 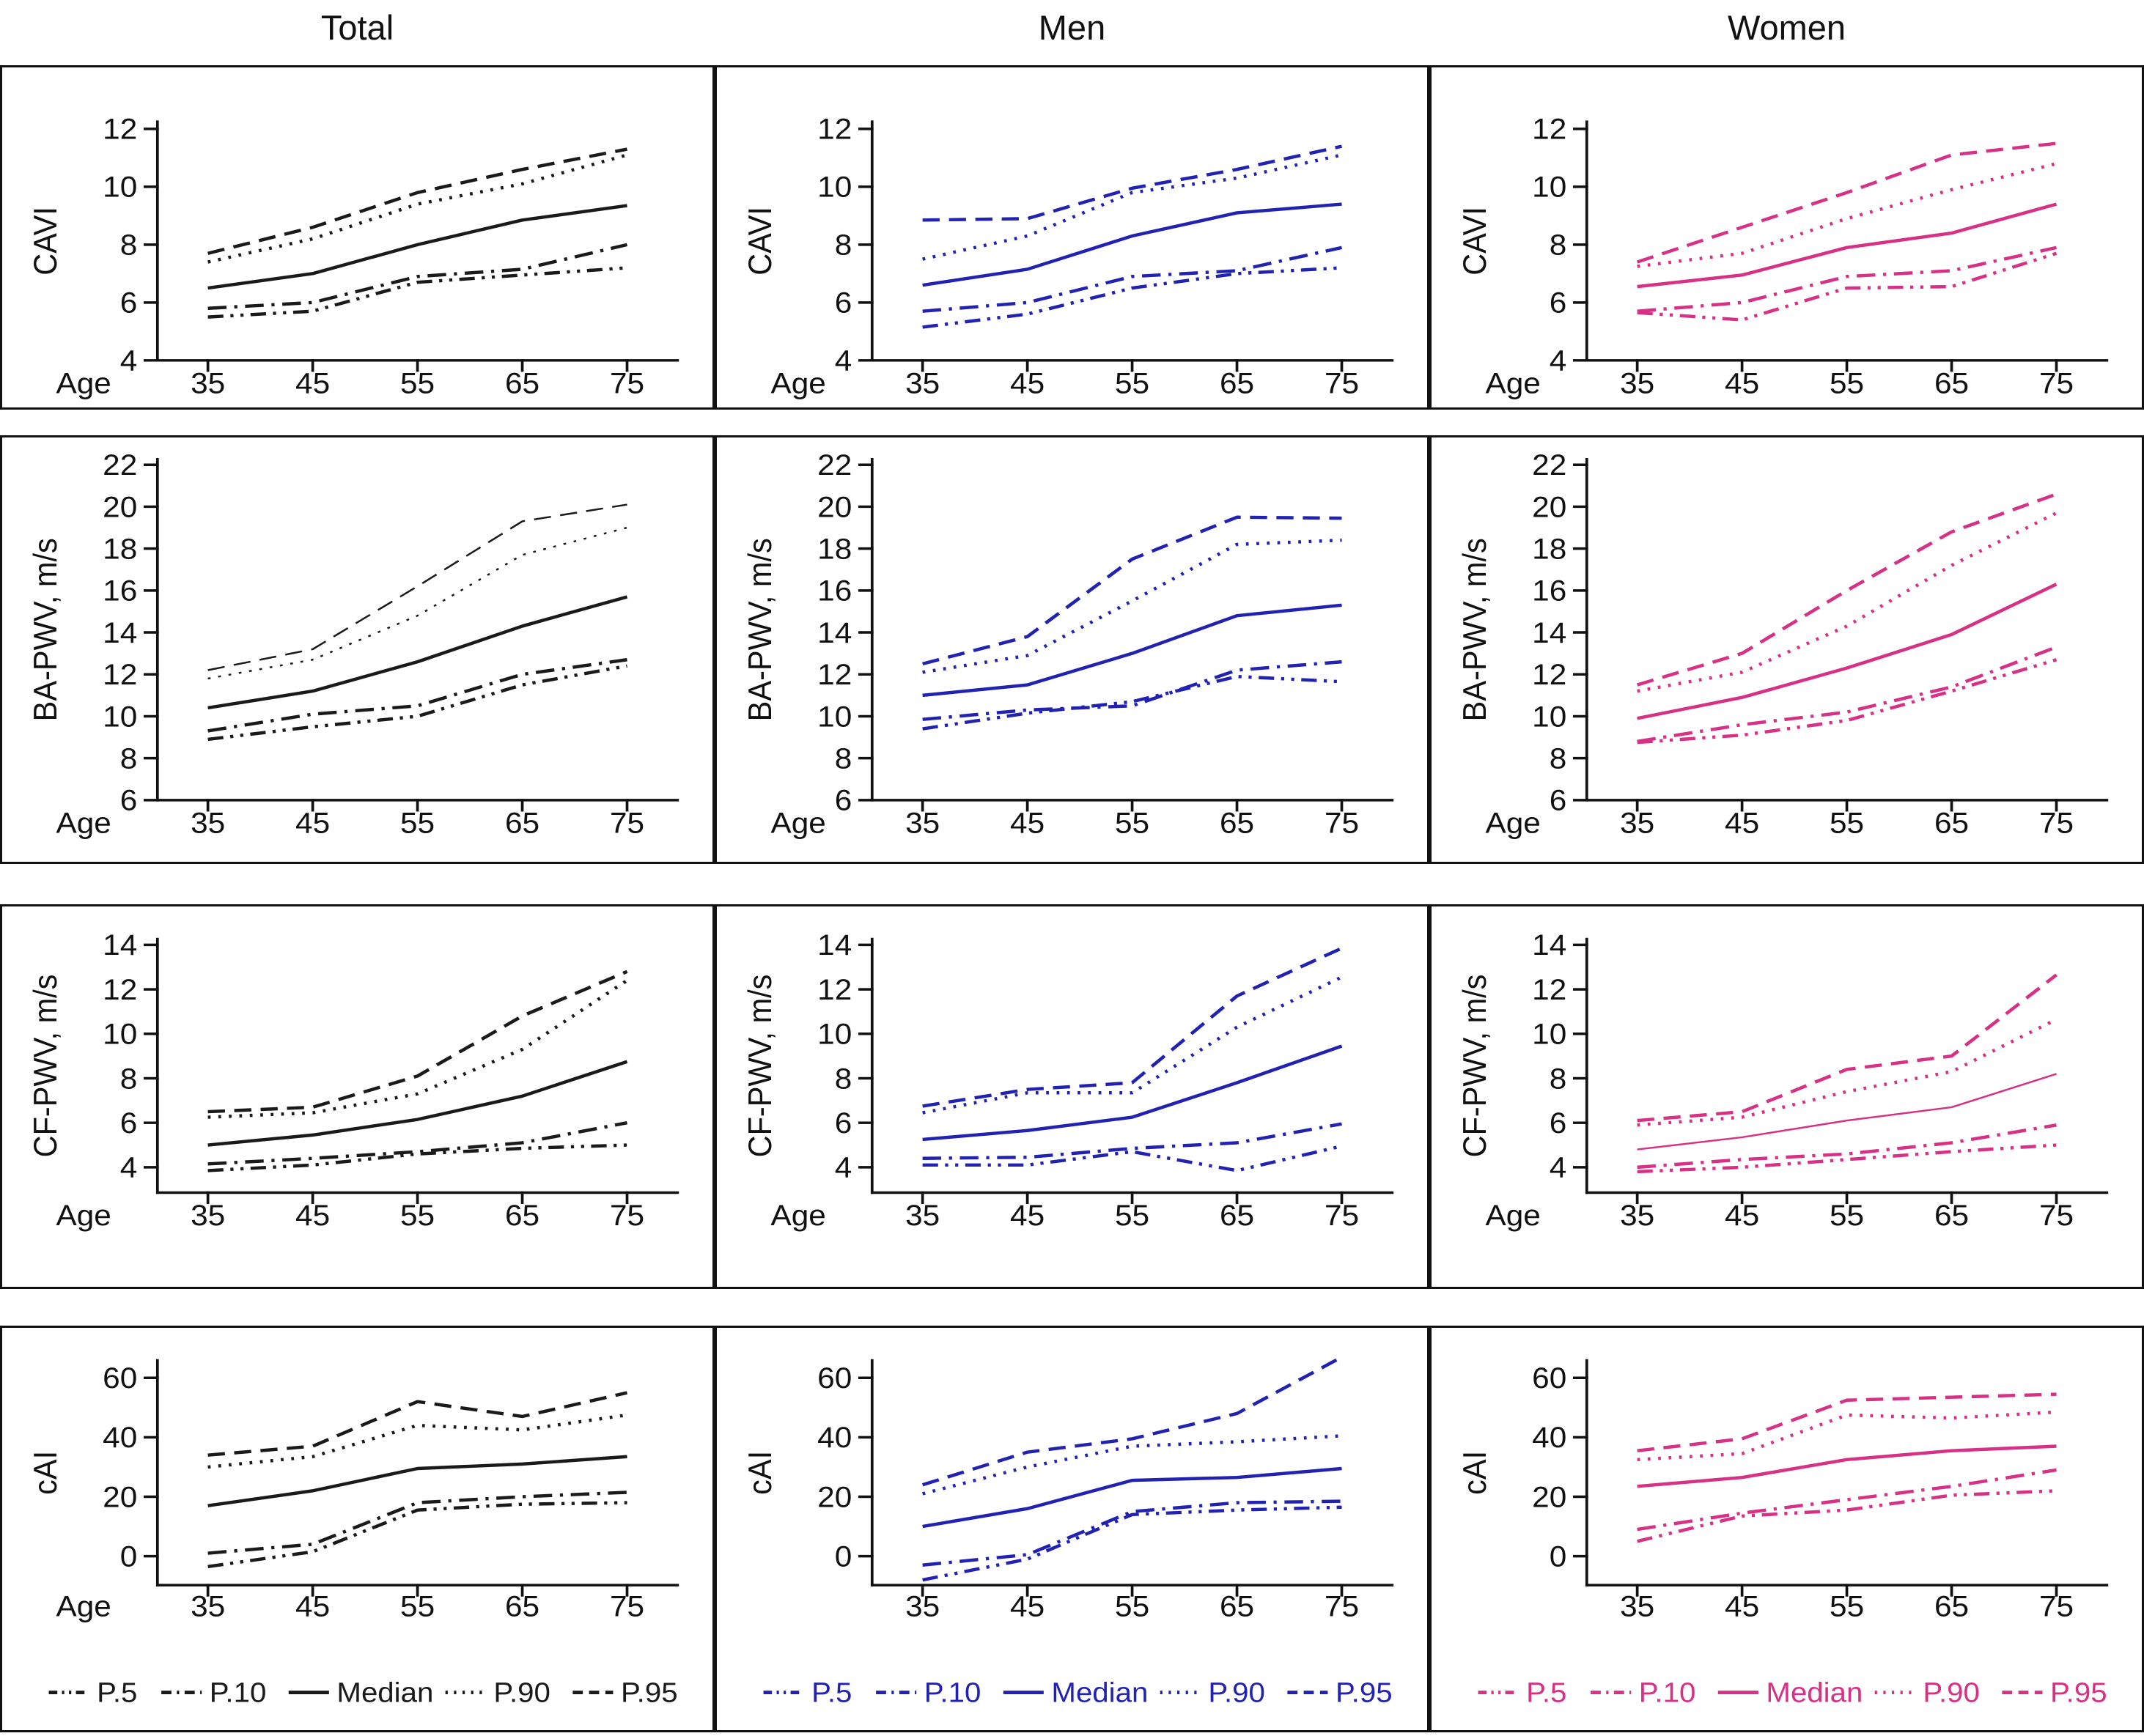 I want to click on chart-total-ba-pwv: 6 8 10 12 14 16 18 20 22 35 45 55 65 75 BA-PWV, m/s Age, so click(x=353, y=643).